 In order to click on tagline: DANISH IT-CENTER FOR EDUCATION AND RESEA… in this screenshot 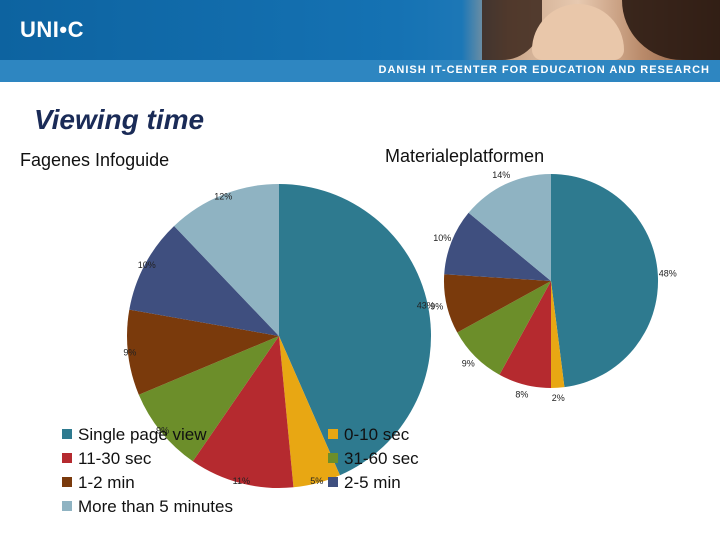, I will do `click(544, 70)`.